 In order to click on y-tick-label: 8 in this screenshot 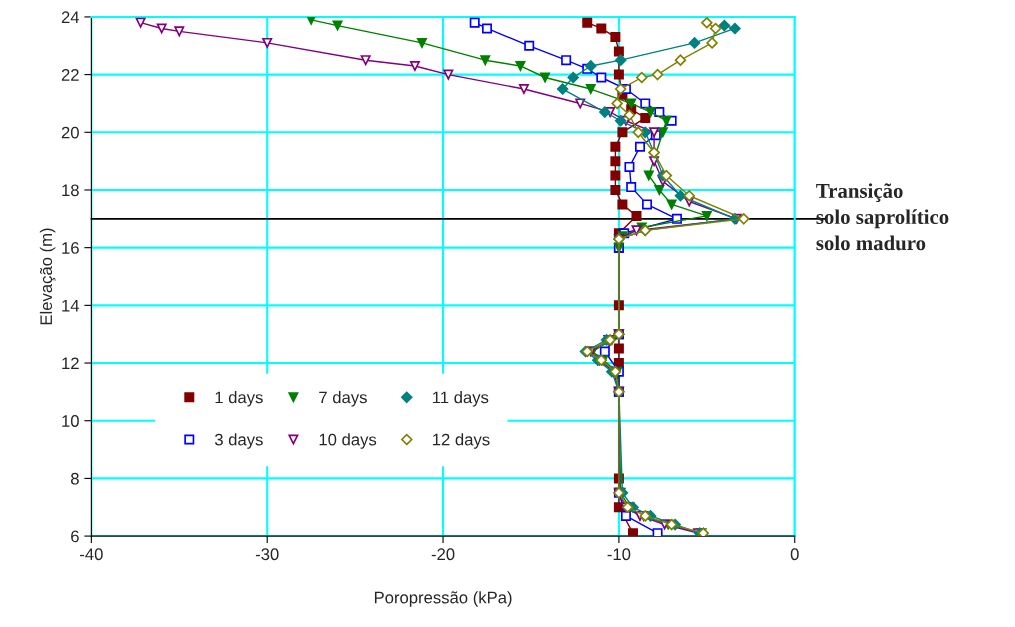, I will do `click(75, 478)`.